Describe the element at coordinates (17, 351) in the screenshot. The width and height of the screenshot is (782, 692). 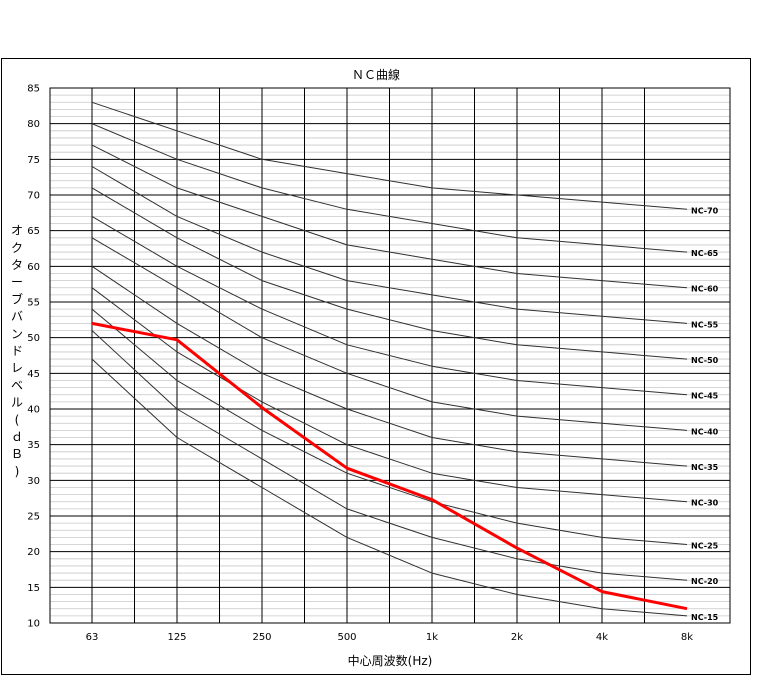
I see `y-axis-label: オクターブバンドレベル(ｄＢ)` at that location.